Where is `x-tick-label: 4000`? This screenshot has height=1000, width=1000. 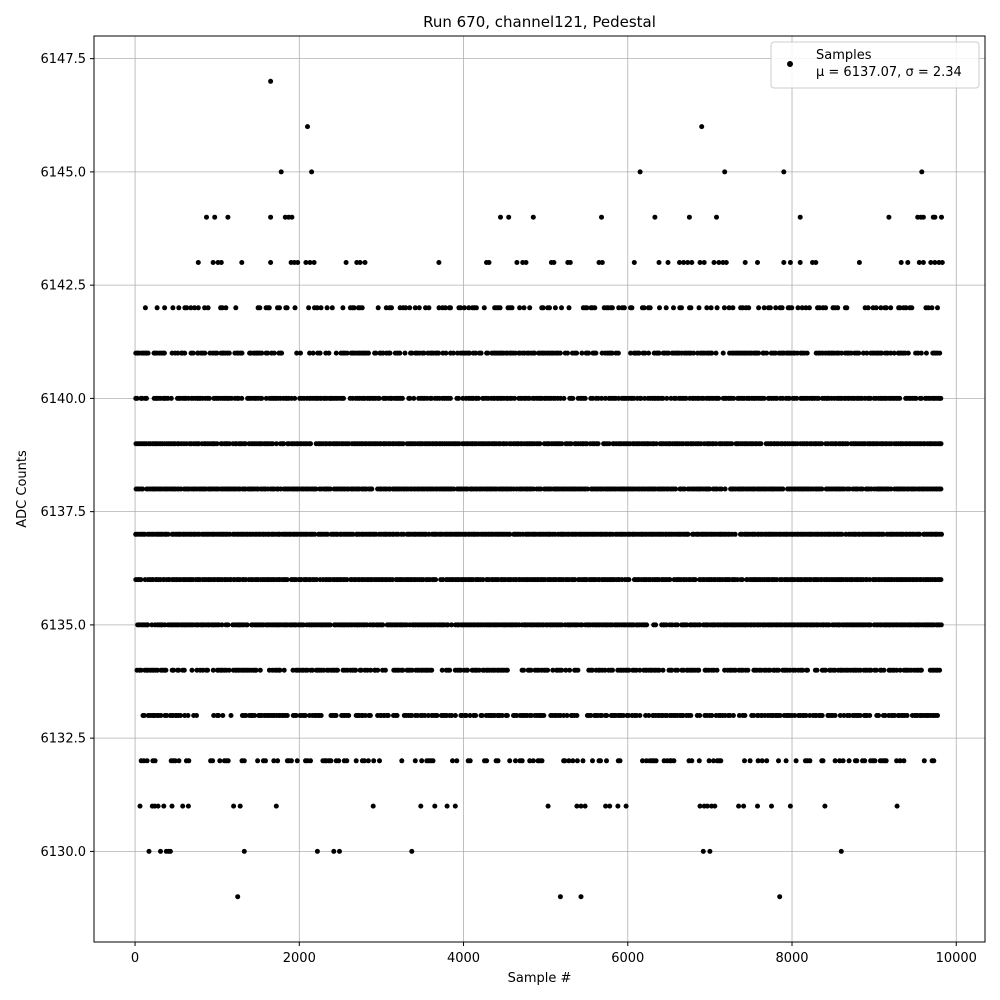
x-tick-label: 4000 is located at coordinates (463, 958).